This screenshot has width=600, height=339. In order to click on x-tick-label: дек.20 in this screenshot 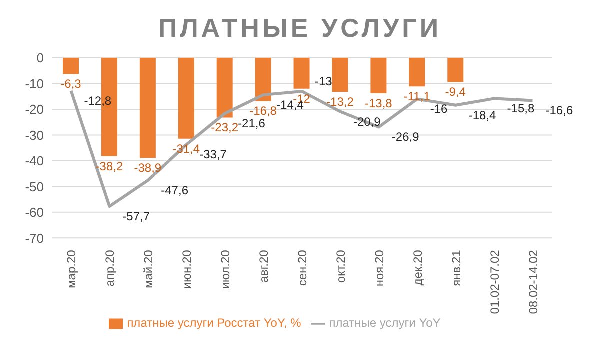, I will do `click(417, 268)`.